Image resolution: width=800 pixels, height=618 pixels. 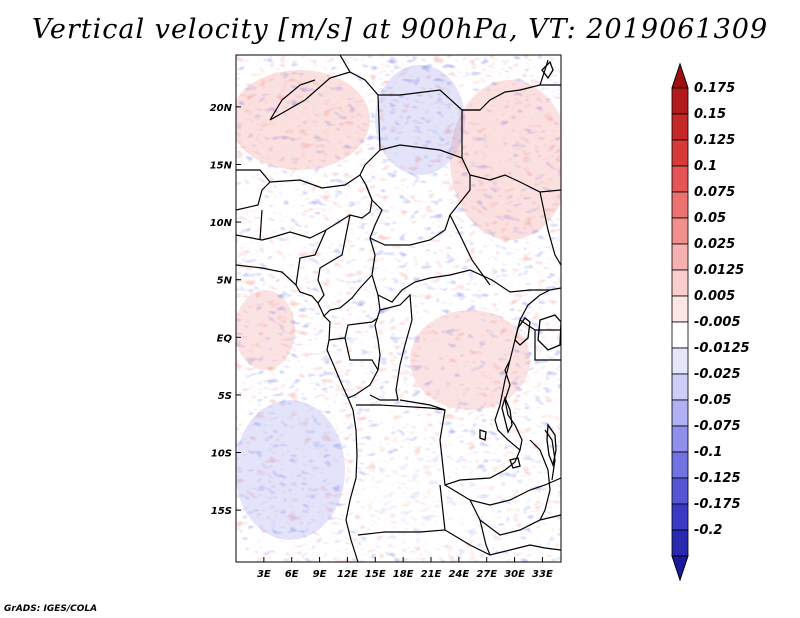 I want to click on colorbar-label: 0.005, so click(x=714, y=296).